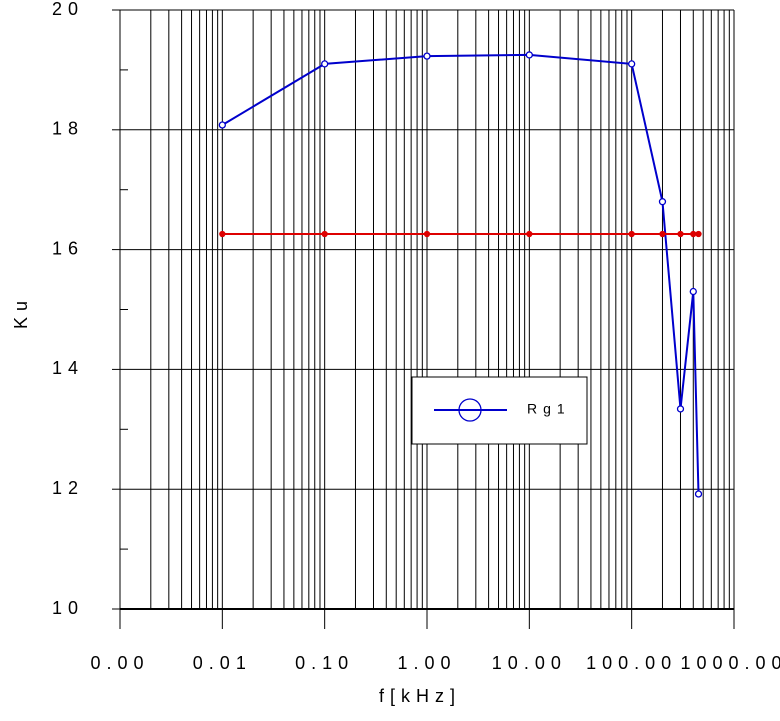 This screenshot has width=780, height=721. What do you see at coordinates (426, 663) in the screenshot?
I see `x-tick-label: 1.00` at bounding box center [426, 663].